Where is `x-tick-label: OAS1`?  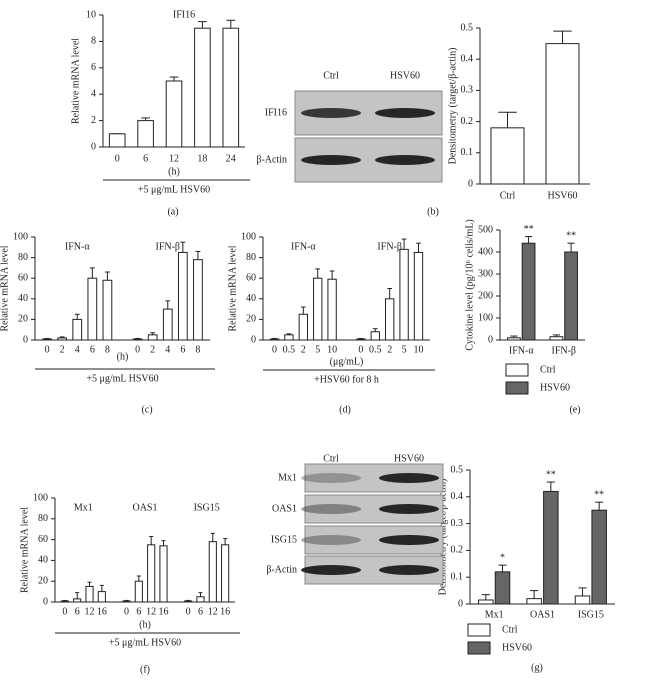 x-tick-label: OAS1 is located at coordinates (542, 614).